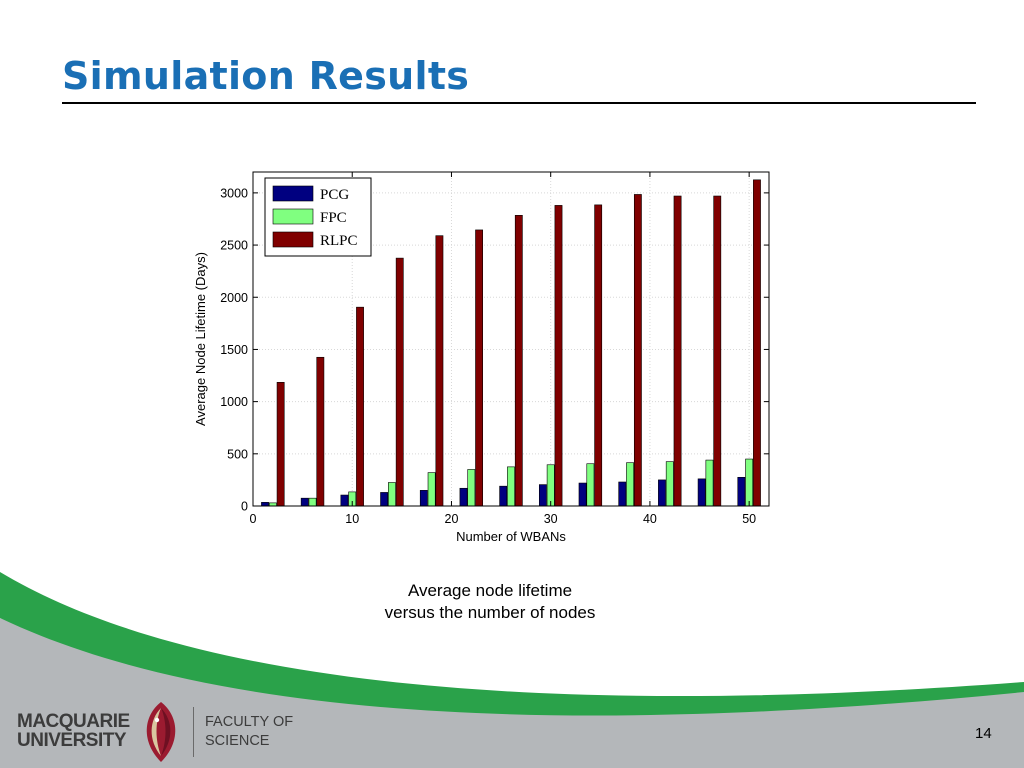  I want to click on faculty-wordmark: FACULTY OF SCIENCE, so click(249, 732).